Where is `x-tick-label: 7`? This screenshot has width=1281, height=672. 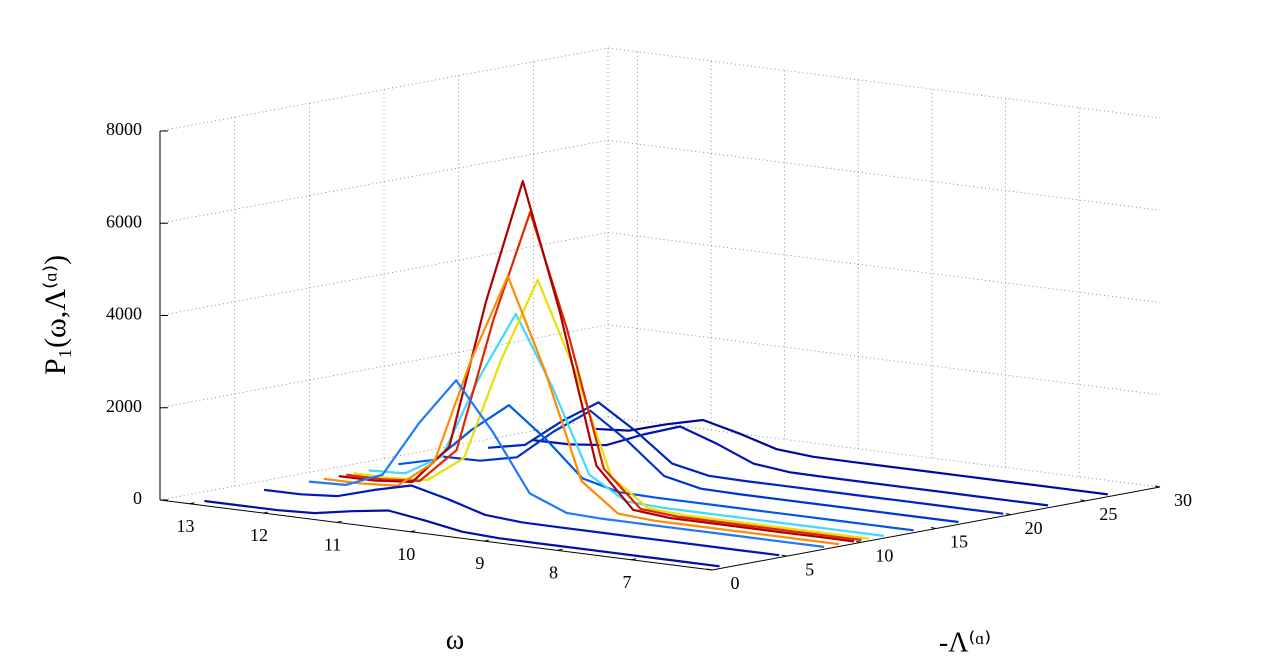
x-tick-label: 7 is located at coordinates (627, 582).